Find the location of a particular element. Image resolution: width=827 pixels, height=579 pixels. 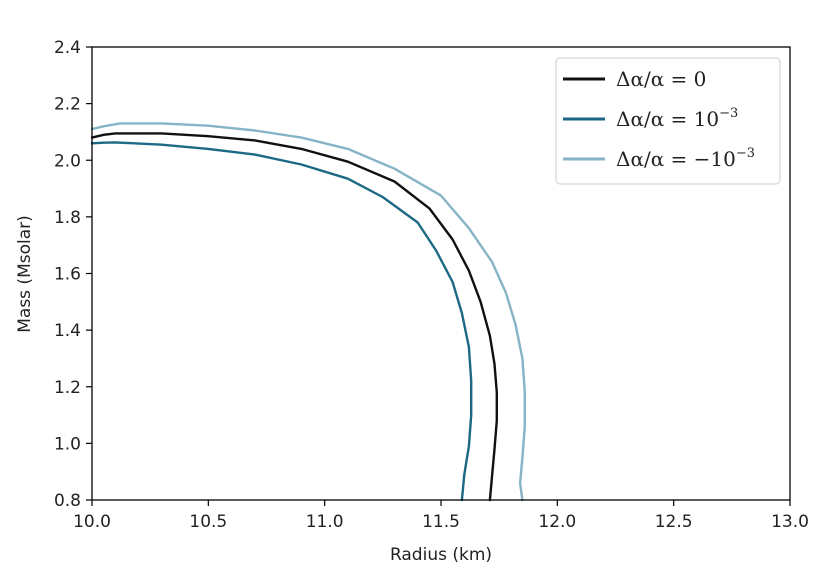

x-tick-label: 10.0 is located at coordinates (92, 522).